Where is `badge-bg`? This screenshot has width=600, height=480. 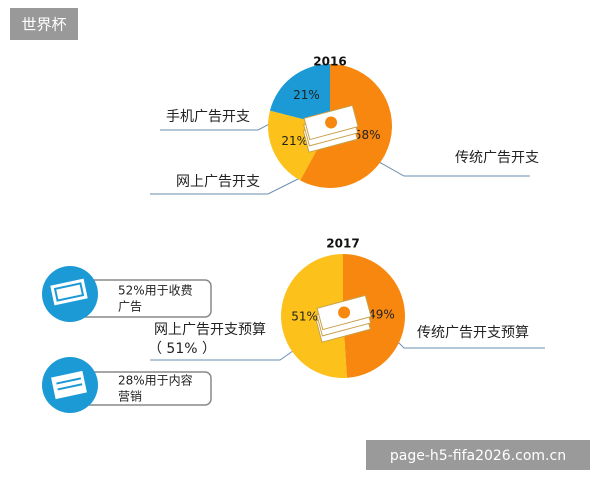
badge-bg is located at coordinates (44, 24).